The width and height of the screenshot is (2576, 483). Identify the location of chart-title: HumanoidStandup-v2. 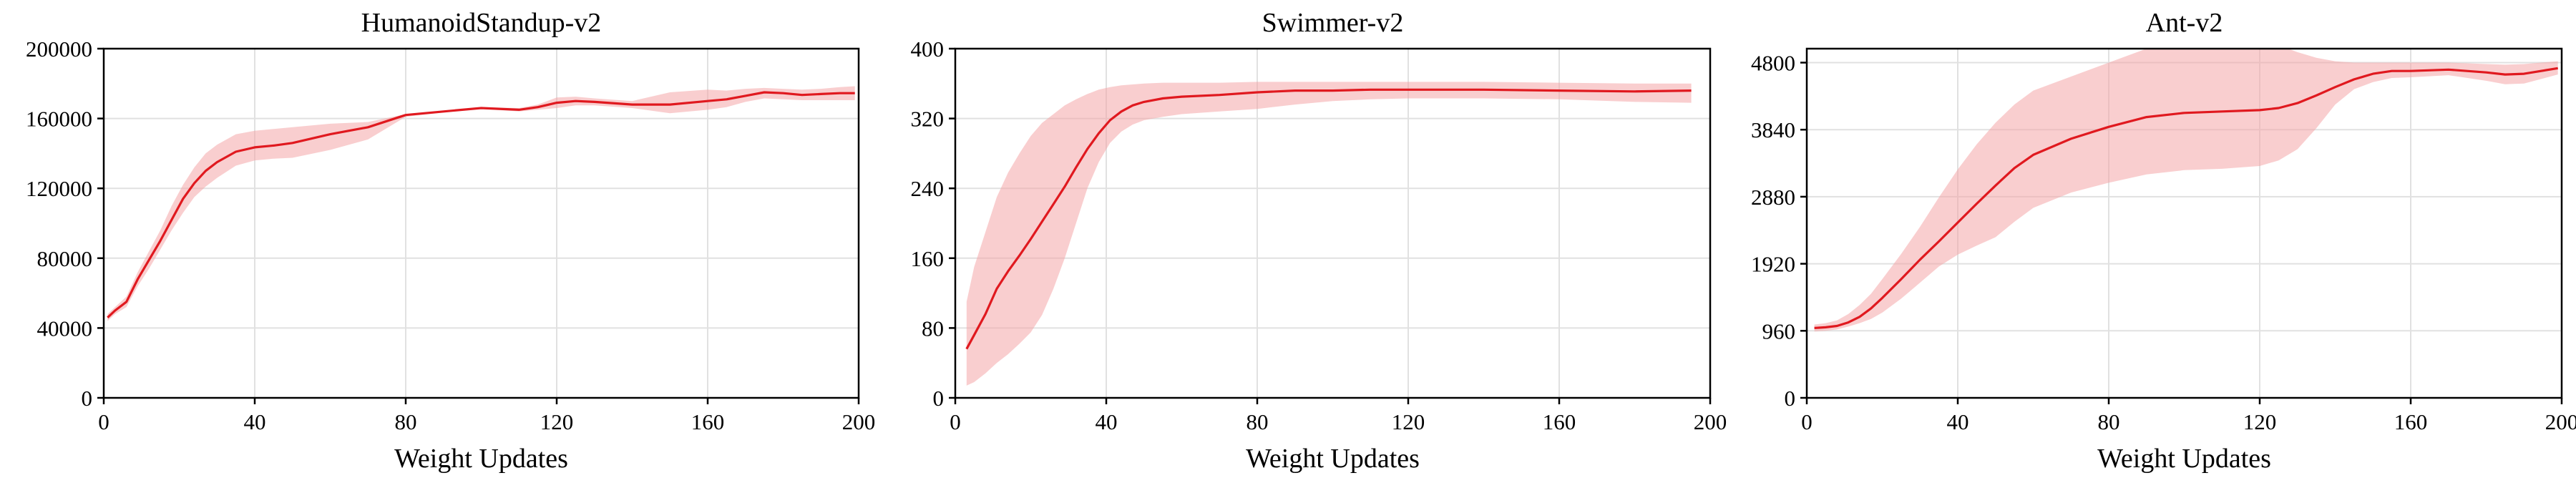
(481, 23).